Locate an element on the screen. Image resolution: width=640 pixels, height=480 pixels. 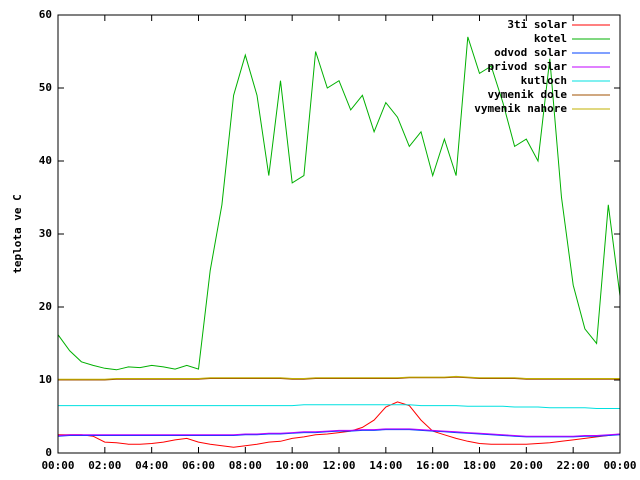
x-tick-label: 22:00 is located at coordinates (573, 465).